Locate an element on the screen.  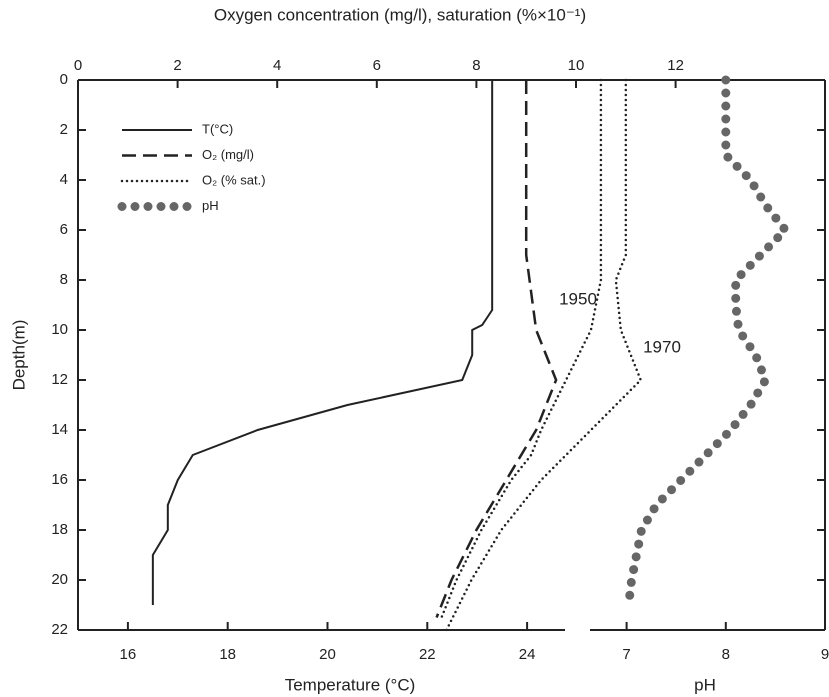
temperature-axis-label: Temperature (°C) is located at coordinates (350, 684).